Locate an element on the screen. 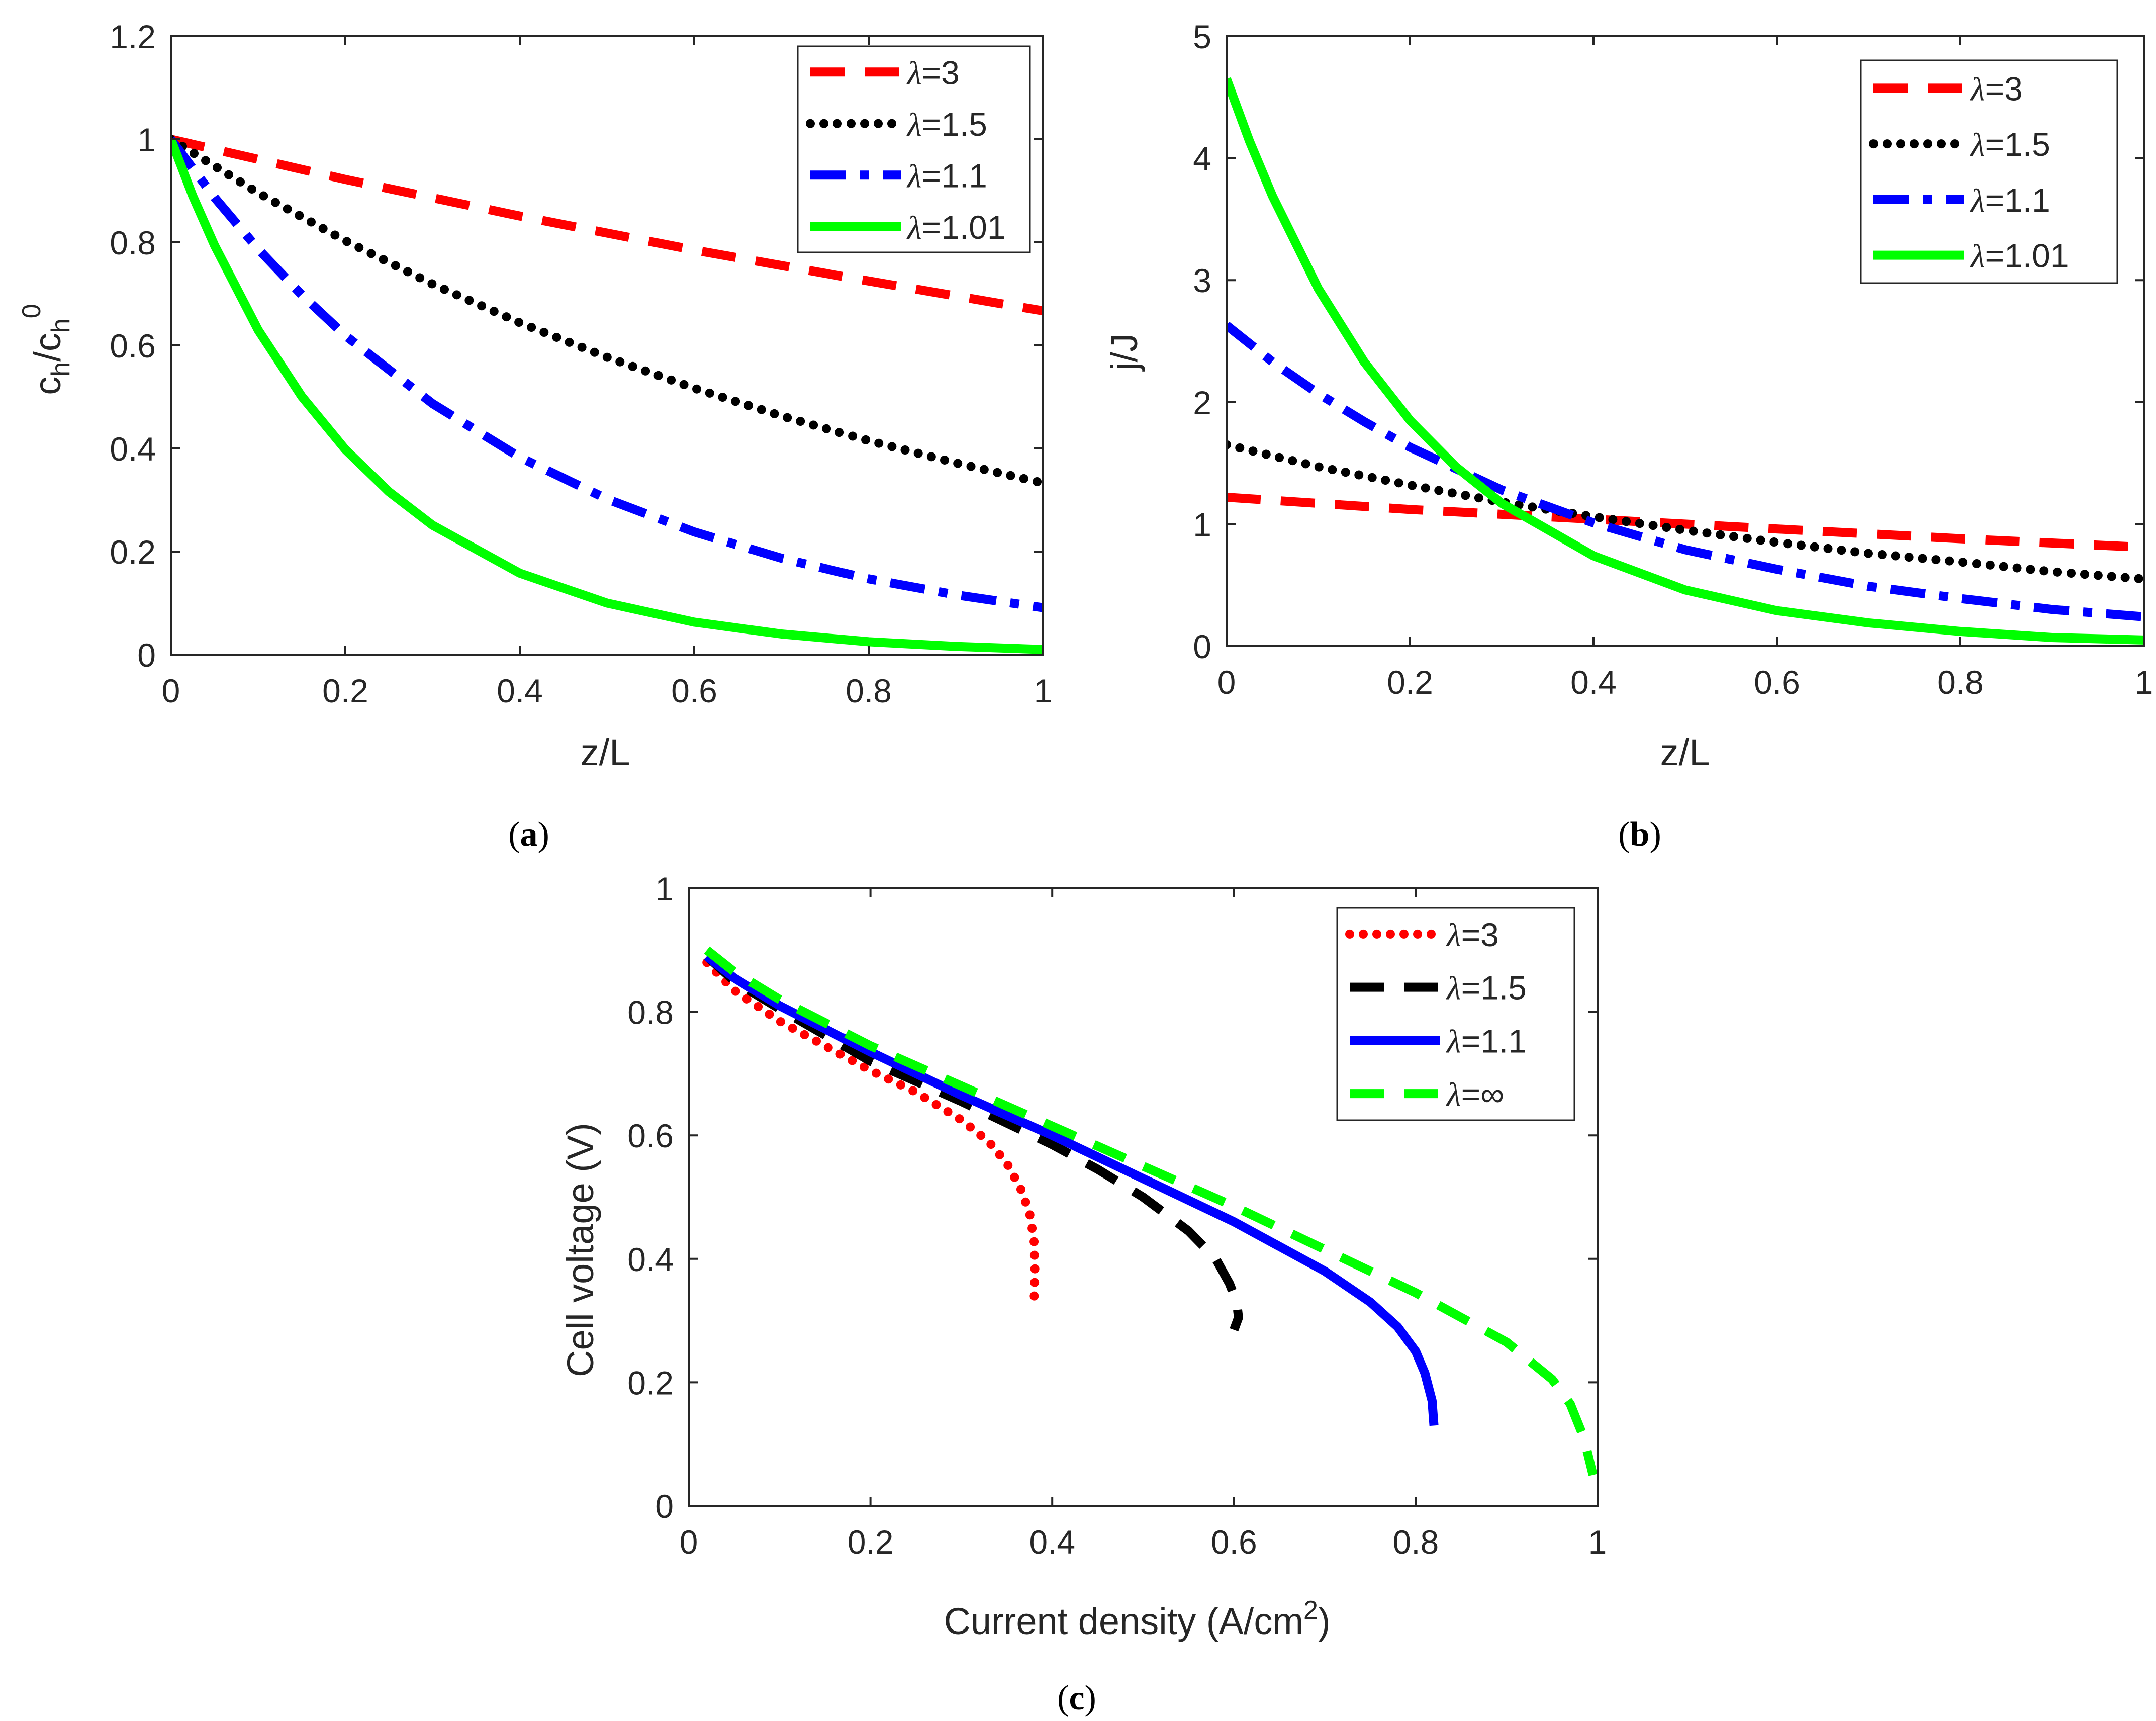 The width and height of the screenshot is (2156, 1721). panel-c-legend: λ=3 λ=1.5 λ=1.1 λ=∞ is located at coordinates (1455, 1014).